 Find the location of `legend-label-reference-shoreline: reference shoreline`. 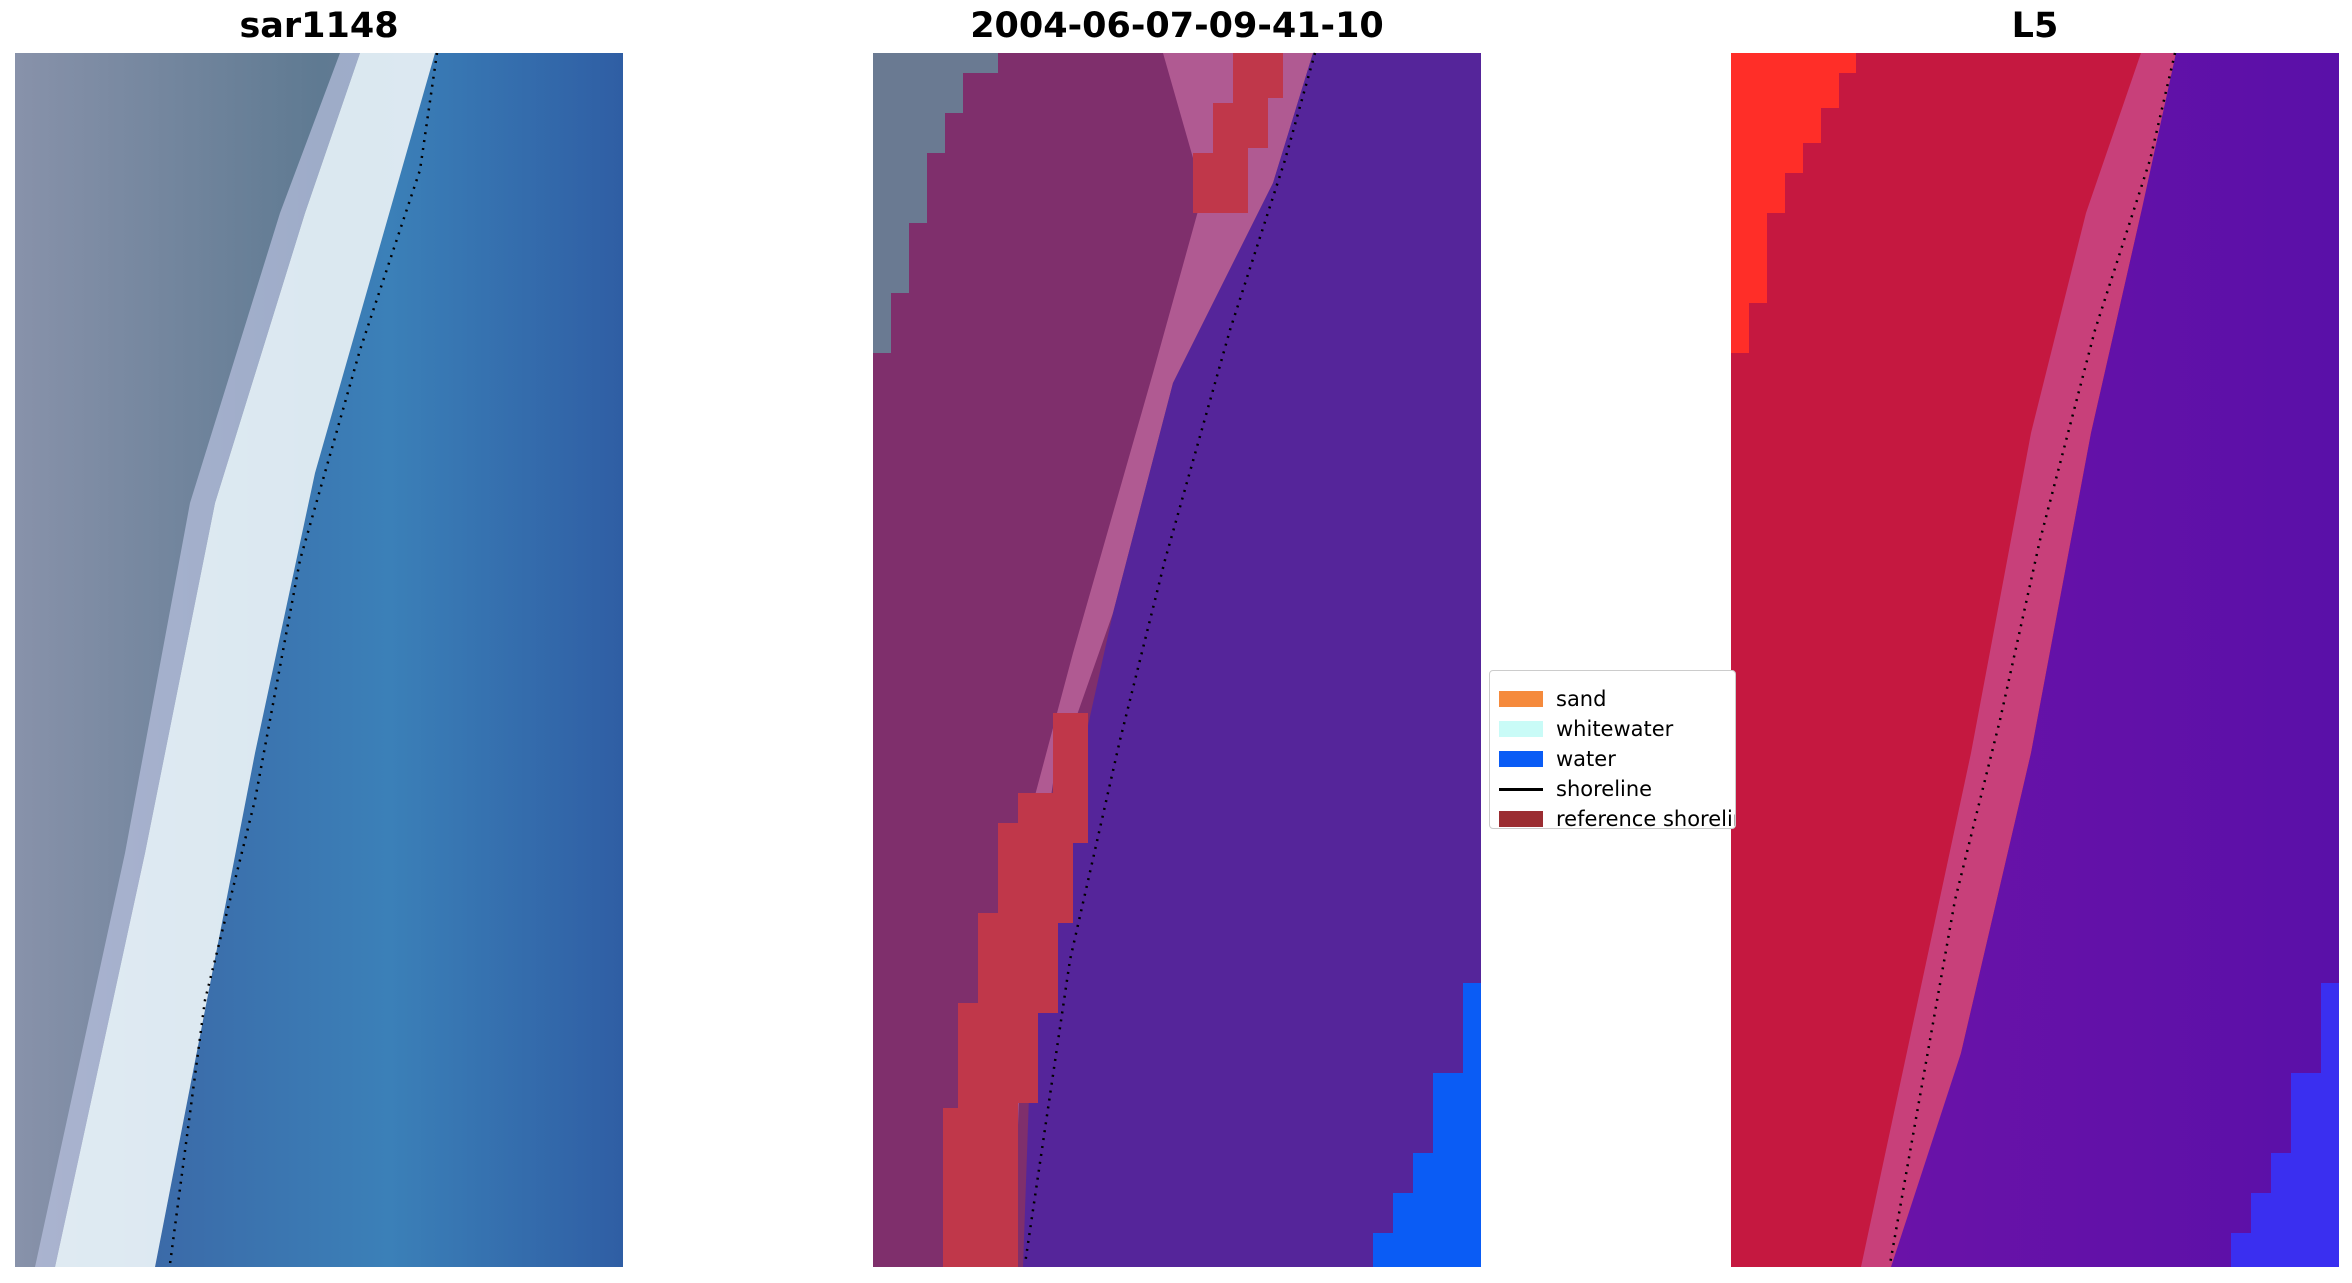

legend-label-reference-shoreline: reference shoreline is located at coordinates (1645, 818).